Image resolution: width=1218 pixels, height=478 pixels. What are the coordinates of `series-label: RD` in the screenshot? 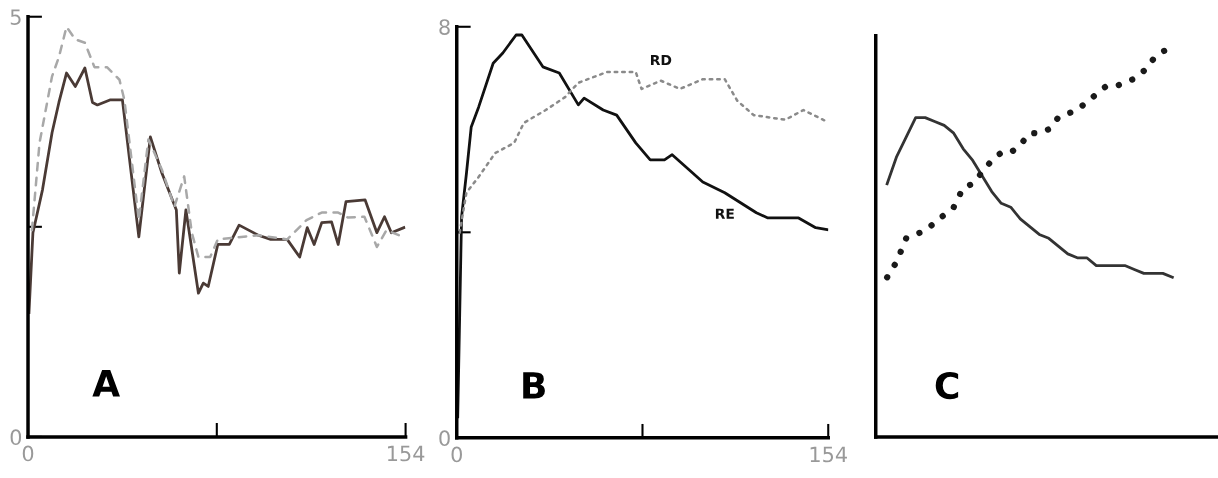 It's located at (661, 60).